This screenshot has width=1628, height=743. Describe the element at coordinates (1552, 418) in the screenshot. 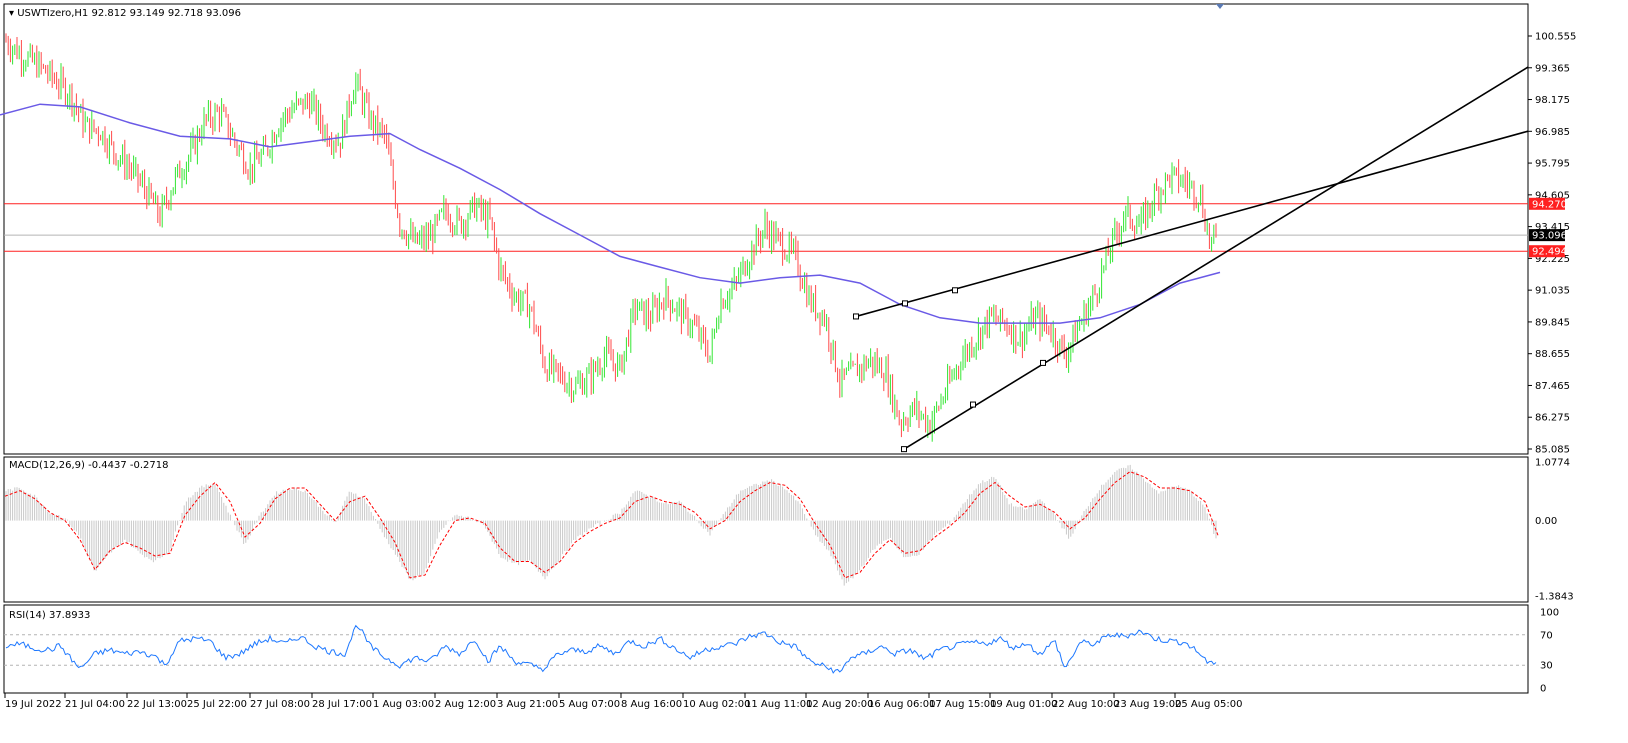

I see `price-tick-label: 86.275` at that location.